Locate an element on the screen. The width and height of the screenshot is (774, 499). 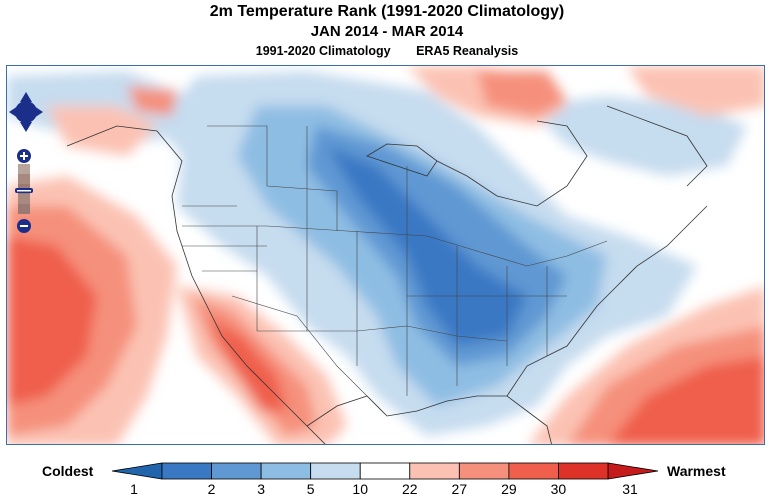
pan-left-icon is located at coordinates (13, 112).